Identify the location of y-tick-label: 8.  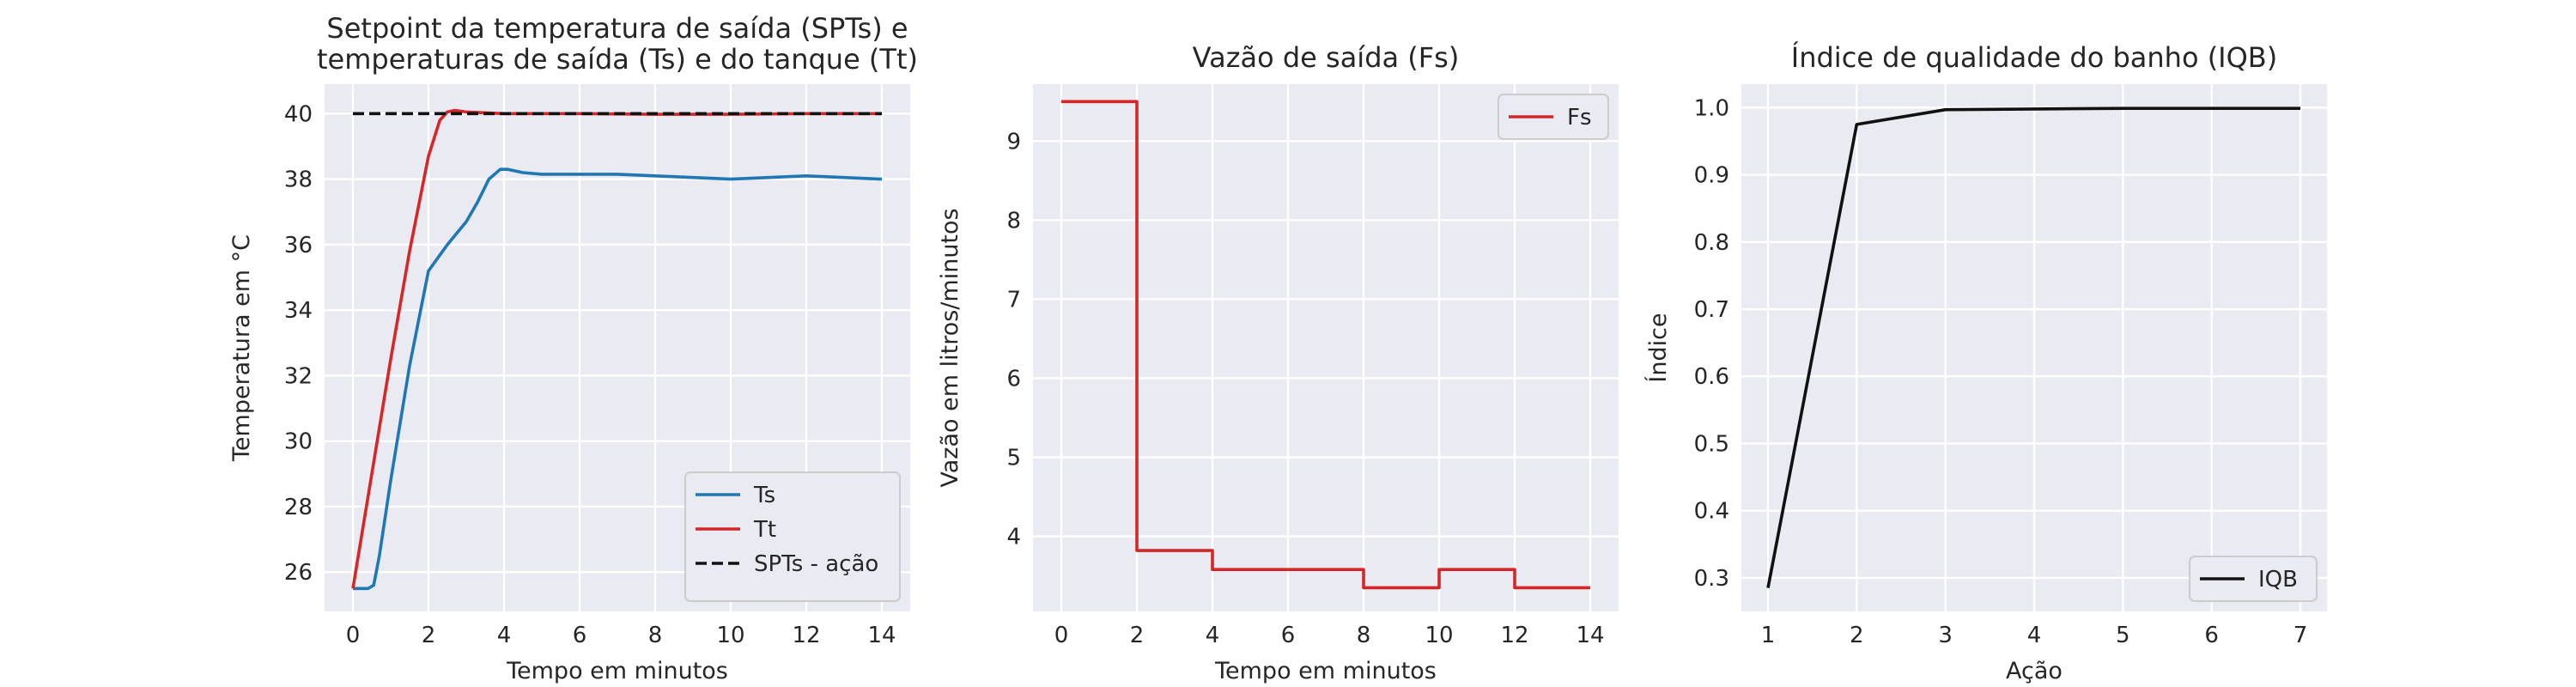
(1013, 221).